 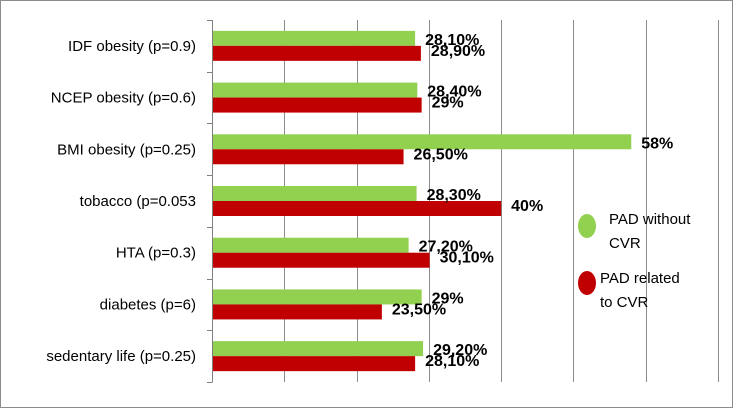 What do you see at coordinates (121, 356) in the screenshot?
I see `category-label: sedentary life (p=0.25)` at bounding box center [121, 356].